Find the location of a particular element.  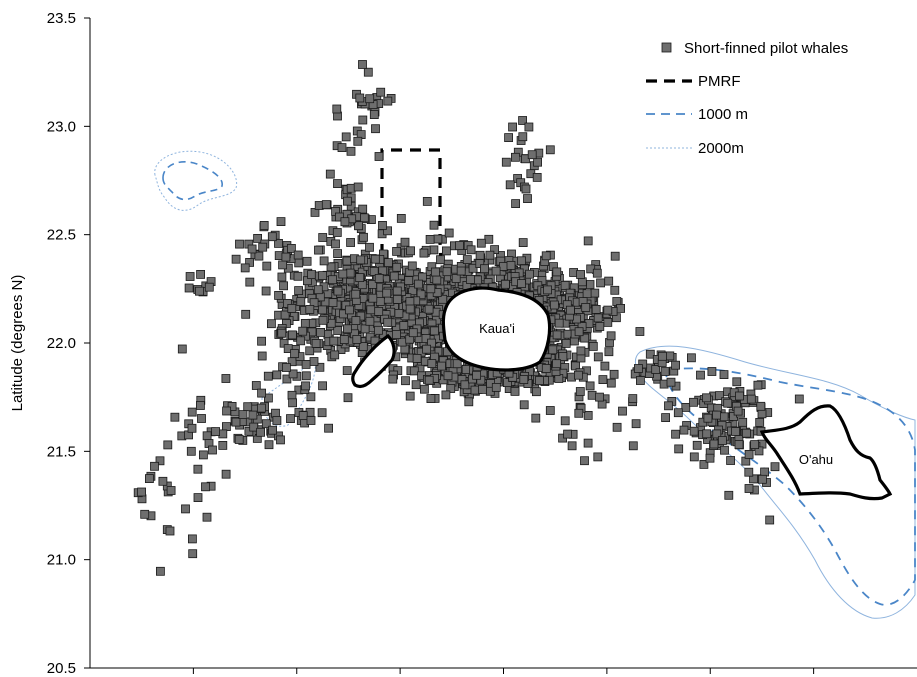

island-label-kauai: Kaua'i is located at coordinates (497, 328).